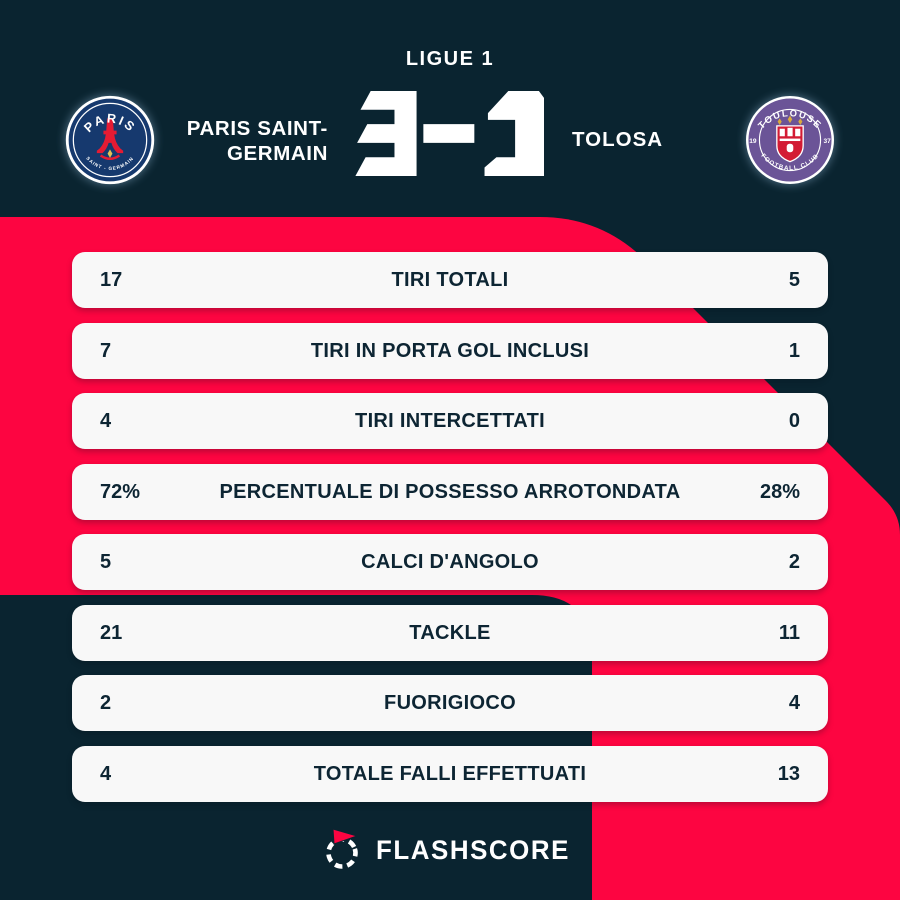 This screenshot has width=900, height=900. What do you see at coordinates (106, 703) in the screenshot?
I see `home-value: 2` at bounding box center [106, 703].